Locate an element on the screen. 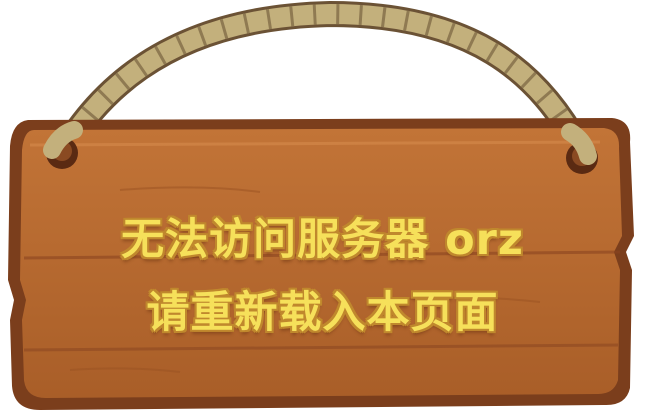 The height and width of the screenshot is (418, 645). error-message-line1: 无法访问服务器 orz is located at coordinates (322, 240).